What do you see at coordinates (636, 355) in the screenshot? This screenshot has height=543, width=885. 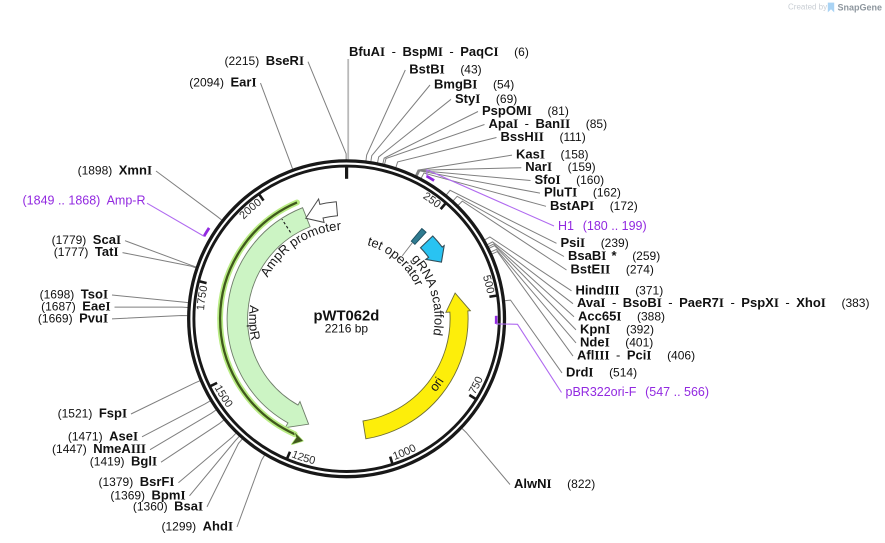 I see `svg-text: AflIII - PciI (406)` at bounding box center [636, 355].